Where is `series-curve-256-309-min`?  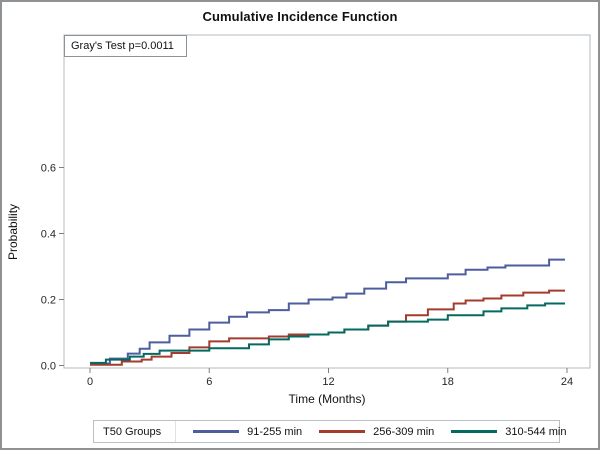
series-curve-256-309-min is located at coordinates (327, 327).